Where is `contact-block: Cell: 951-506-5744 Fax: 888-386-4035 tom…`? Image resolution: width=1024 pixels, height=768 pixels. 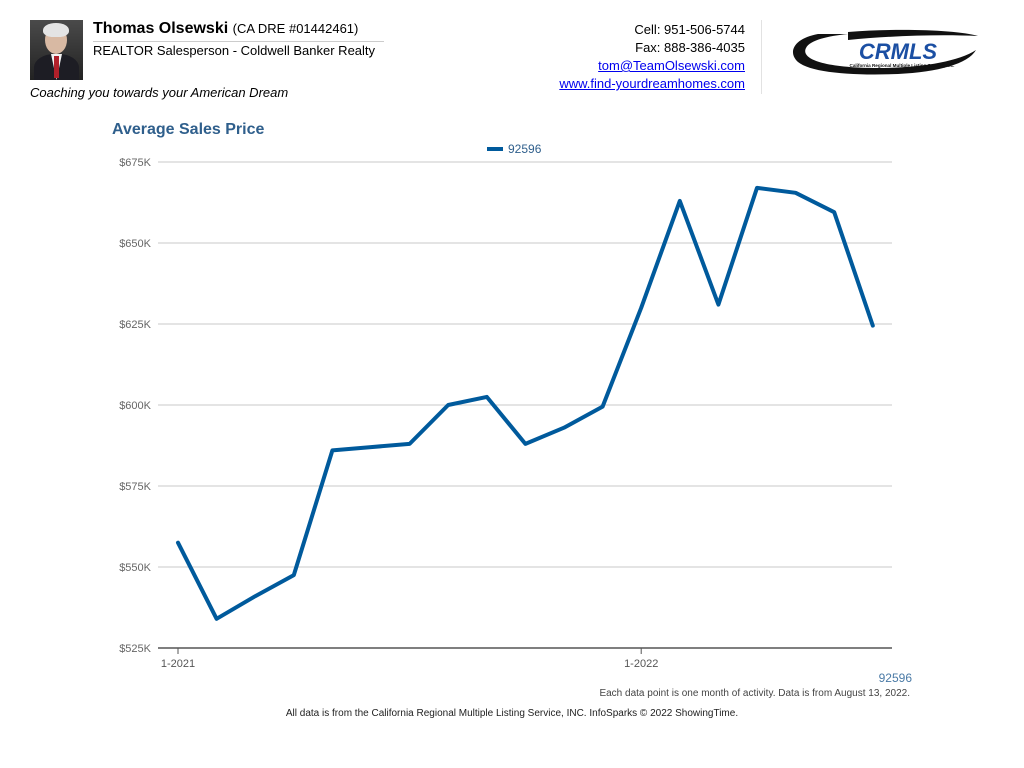
contact-block: Cell: 951-506-5744 Fax: 888-386-4035 tom… is located at coordinates (652, 57).